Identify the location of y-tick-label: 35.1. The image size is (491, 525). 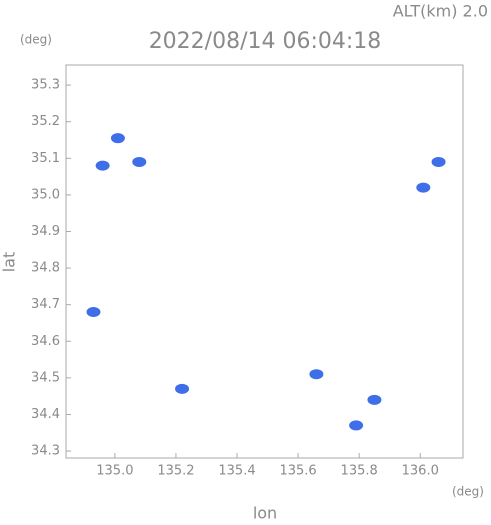
(45, 158).